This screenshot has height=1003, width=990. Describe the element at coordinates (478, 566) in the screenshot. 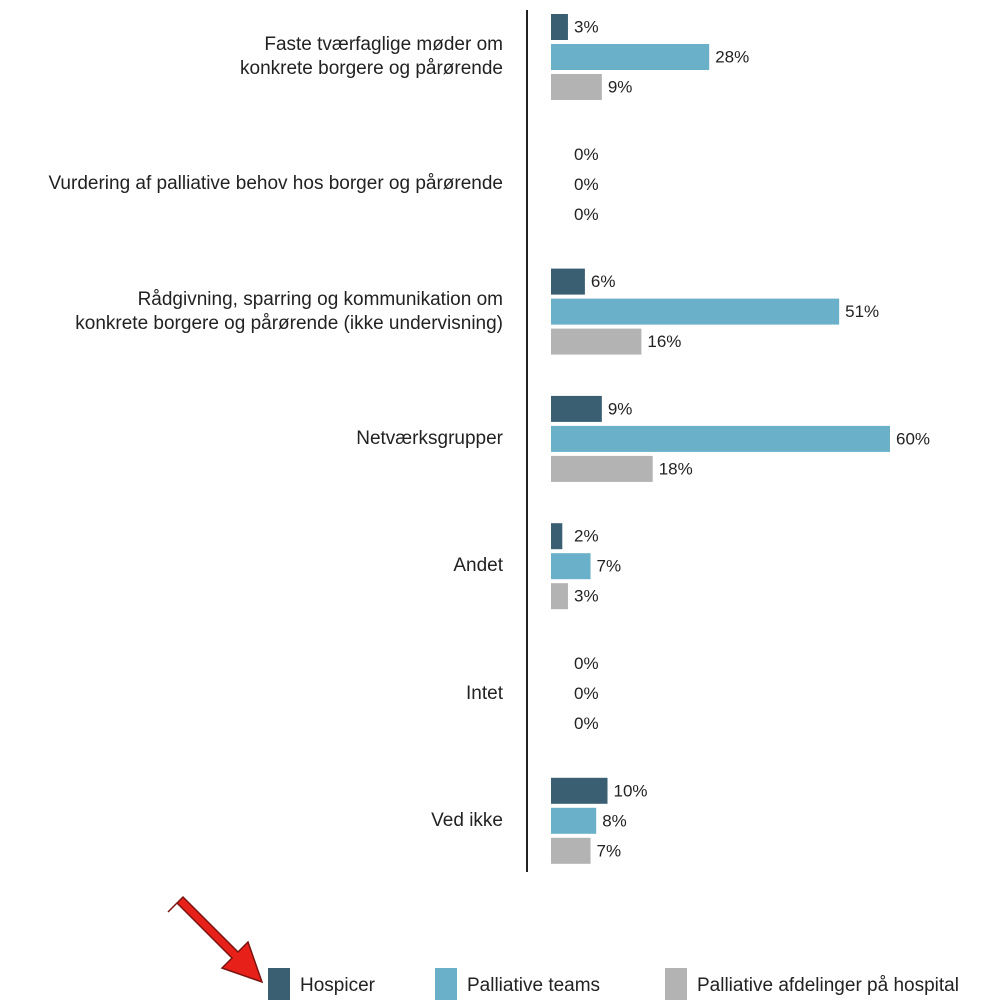

I see `category-label: Andet` at that location.